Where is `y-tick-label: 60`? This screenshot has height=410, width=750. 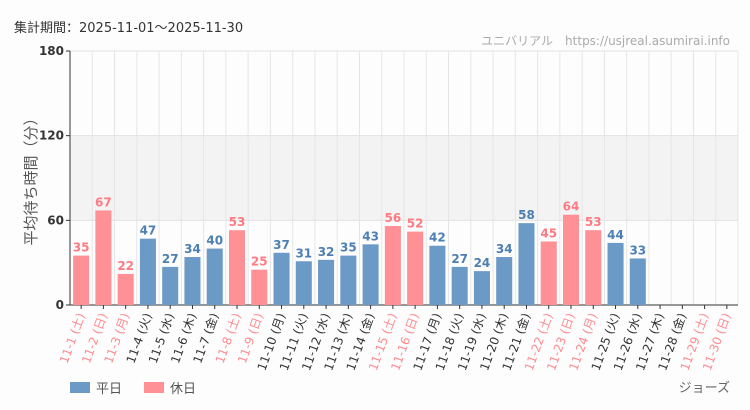
y-tick-label: 60 is located at coordinates (55, 220).